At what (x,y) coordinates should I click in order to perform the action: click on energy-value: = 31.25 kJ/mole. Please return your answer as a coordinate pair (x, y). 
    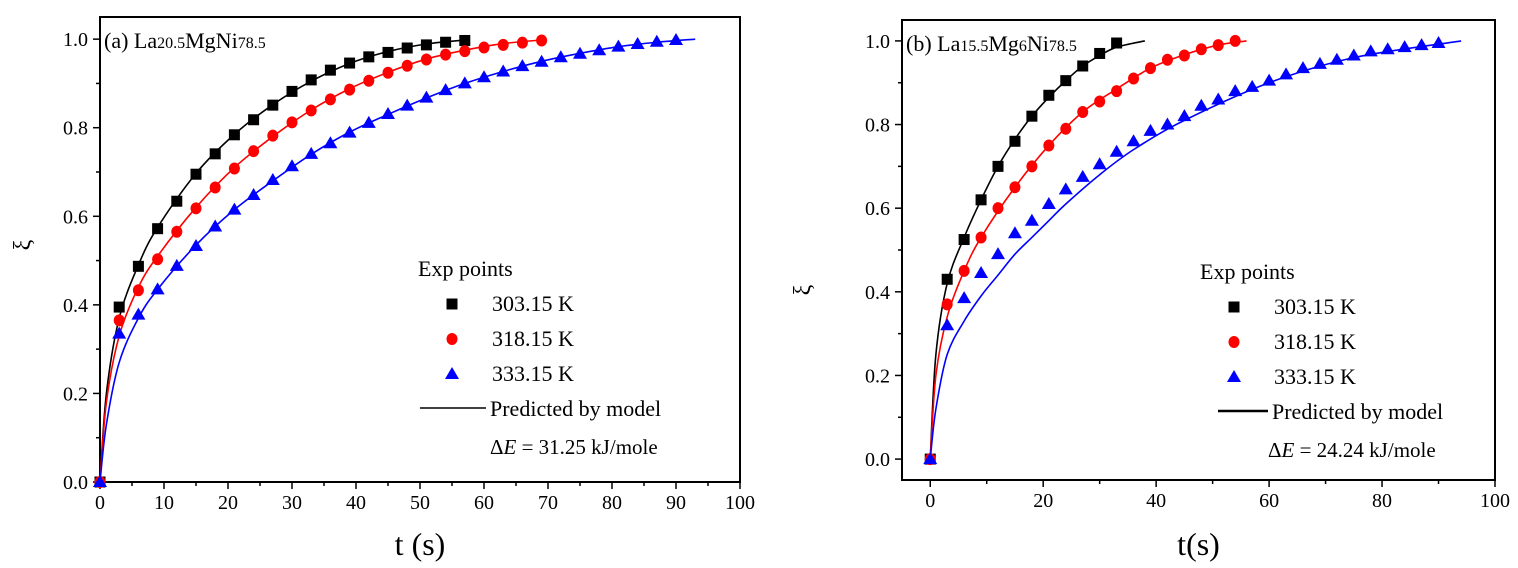
    Looking at the image, I should click on (586, 447).